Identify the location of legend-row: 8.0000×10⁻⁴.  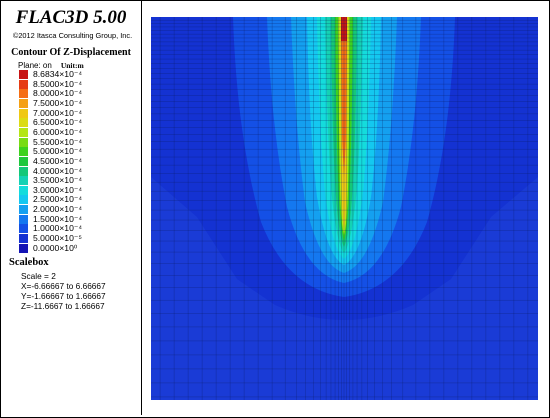
(79, 93).